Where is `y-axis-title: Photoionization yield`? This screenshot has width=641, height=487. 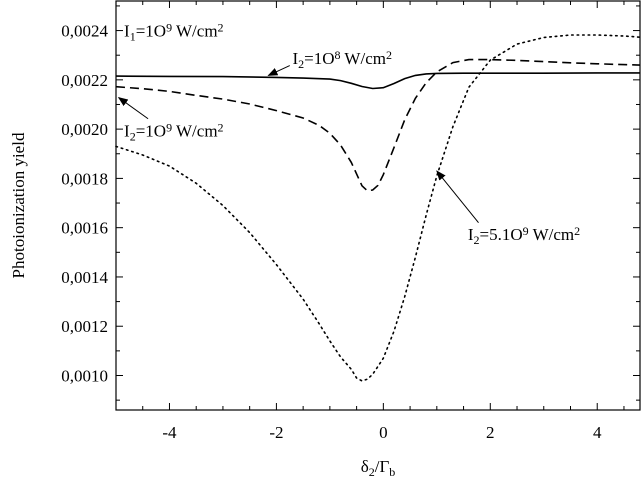
y-axis-title: Photoionization yield is located at coordinates (18, 205).